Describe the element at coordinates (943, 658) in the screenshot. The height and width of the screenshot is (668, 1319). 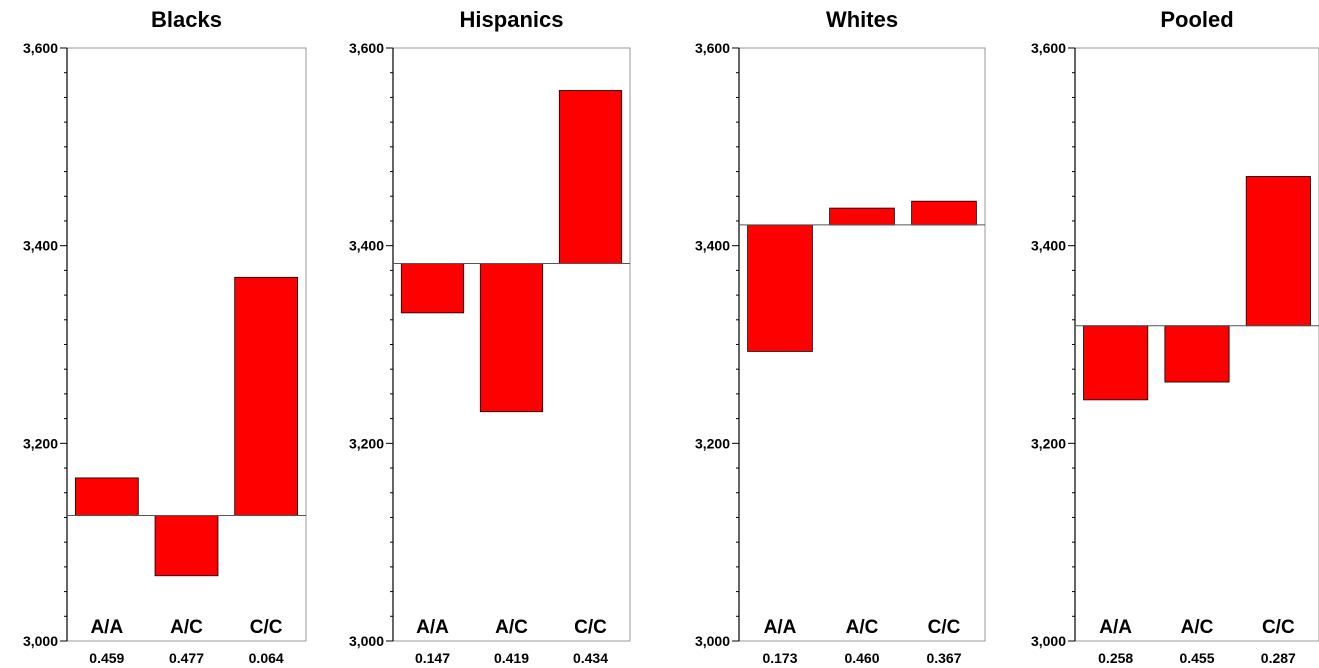
I see `frequency-label: 0.367` at that location.